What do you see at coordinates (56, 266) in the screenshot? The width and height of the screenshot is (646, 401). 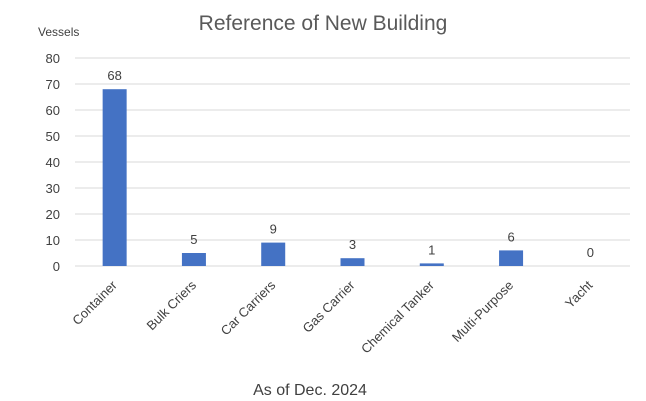 I see `y-tick-label: 0` at bounding box center [56, 266].